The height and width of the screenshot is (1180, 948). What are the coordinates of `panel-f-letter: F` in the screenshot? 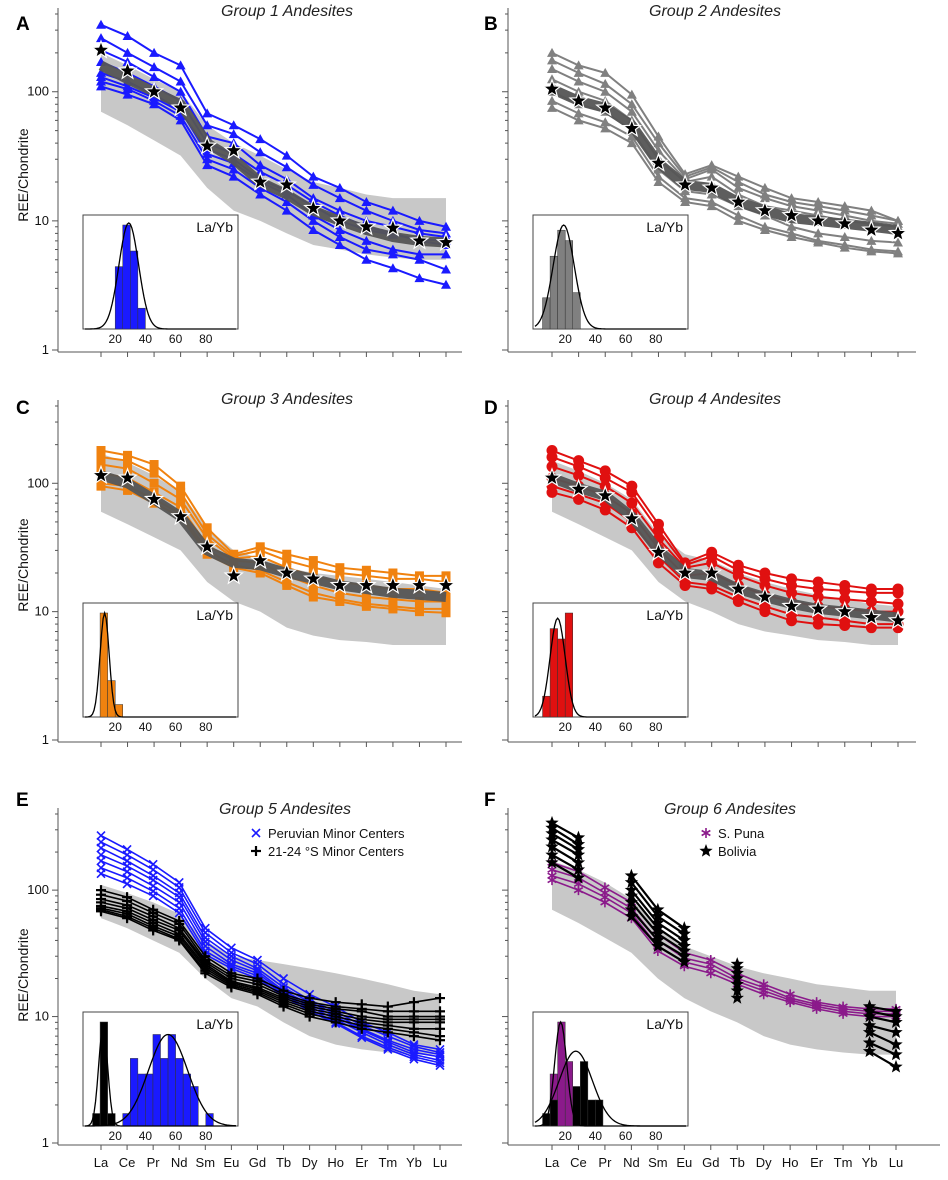 It's located at (490, 800).